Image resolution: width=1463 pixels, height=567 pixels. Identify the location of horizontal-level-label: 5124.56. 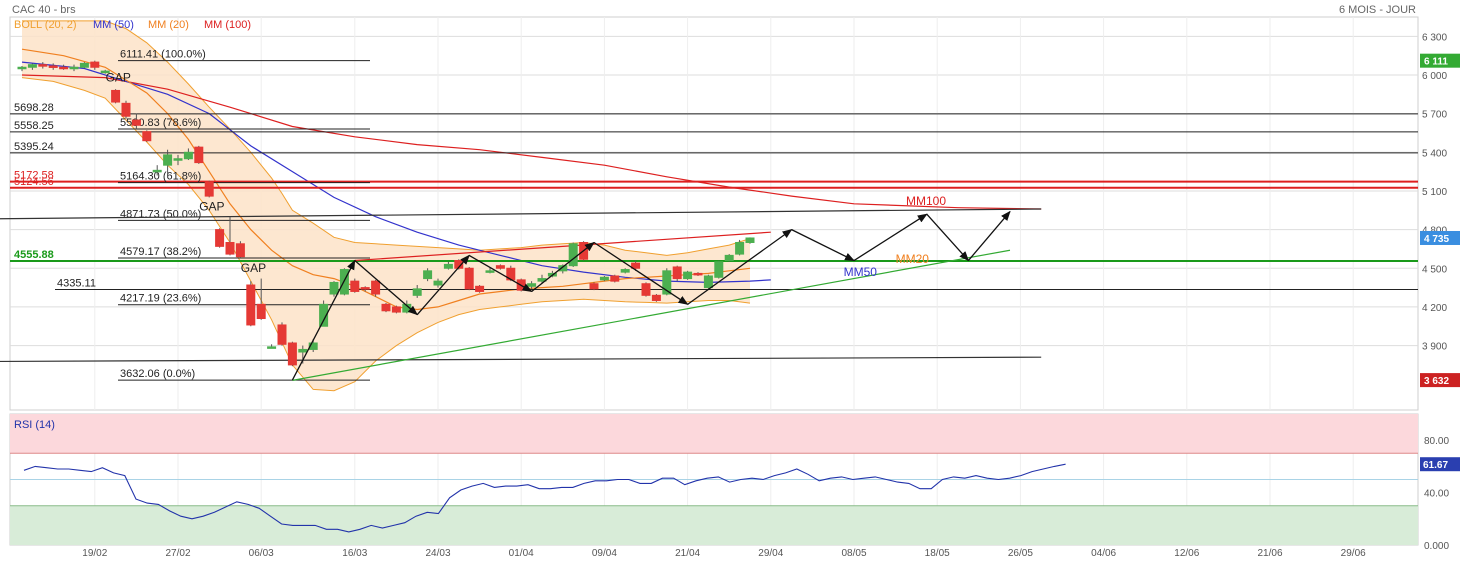
(34, 182).